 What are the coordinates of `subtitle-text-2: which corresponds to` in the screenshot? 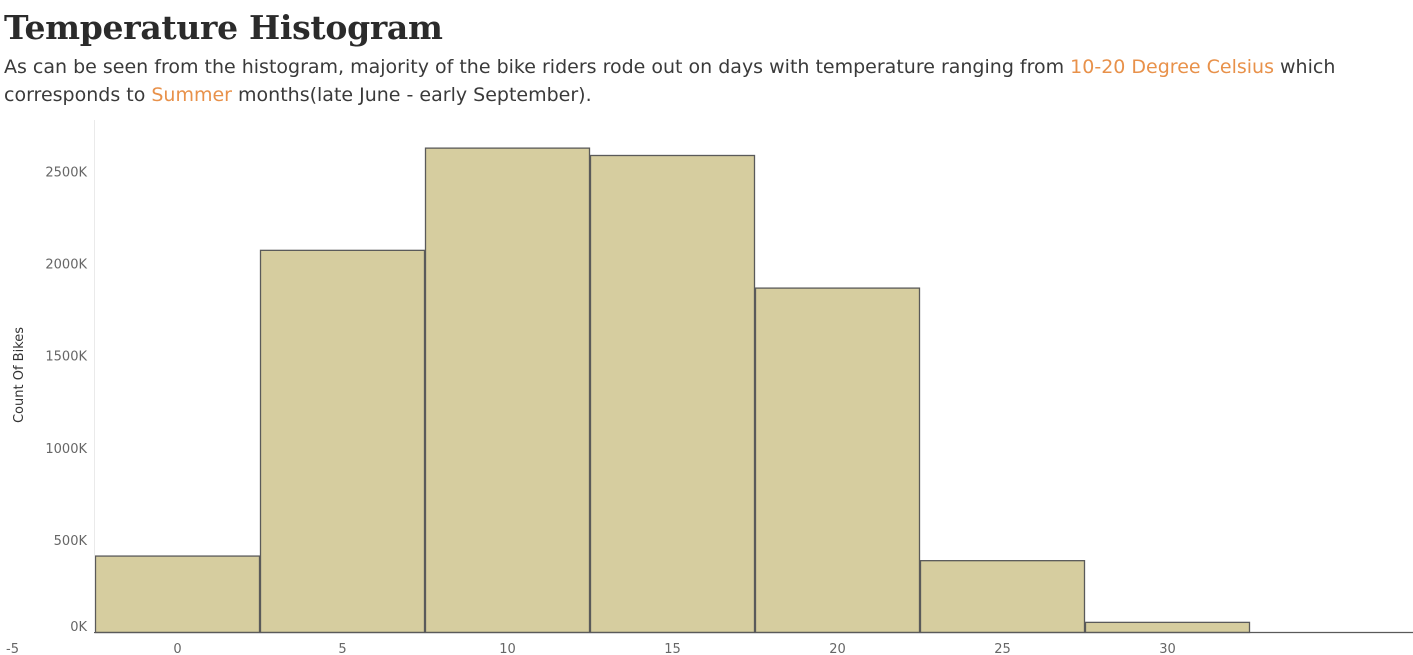 It's located at (670, 81).